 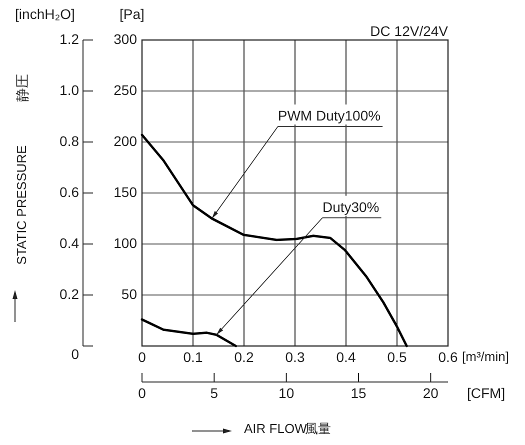 I want to click on y-tick-label: 300, so click(x=126, y=38).